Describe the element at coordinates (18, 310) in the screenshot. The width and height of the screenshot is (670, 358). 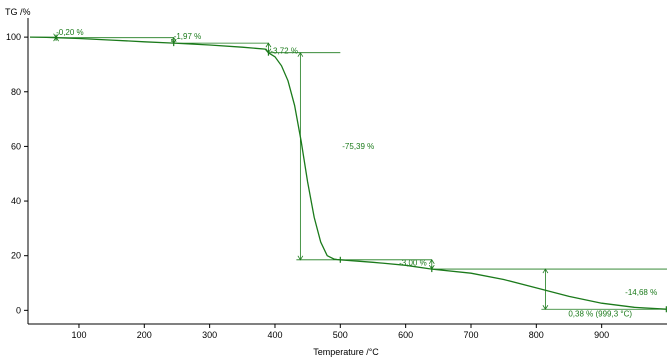
I see `y-tick-label: 0` at that location.